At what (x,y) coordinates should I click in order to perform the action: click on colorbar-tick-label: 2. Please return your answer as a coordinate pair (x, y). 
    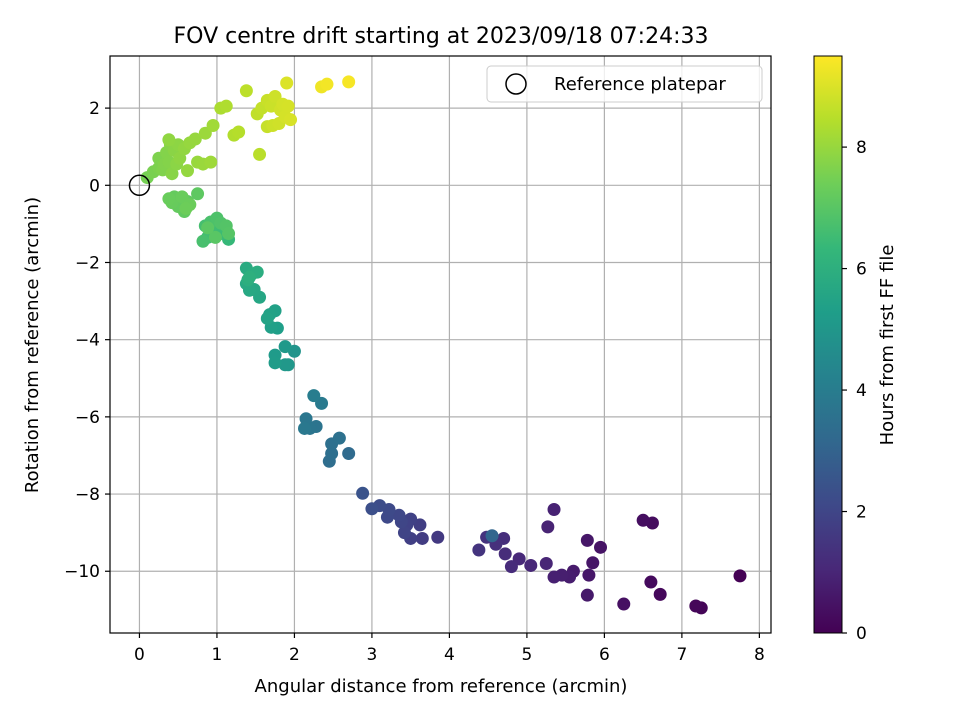
    Looking at the image, I should click on (861, 513).